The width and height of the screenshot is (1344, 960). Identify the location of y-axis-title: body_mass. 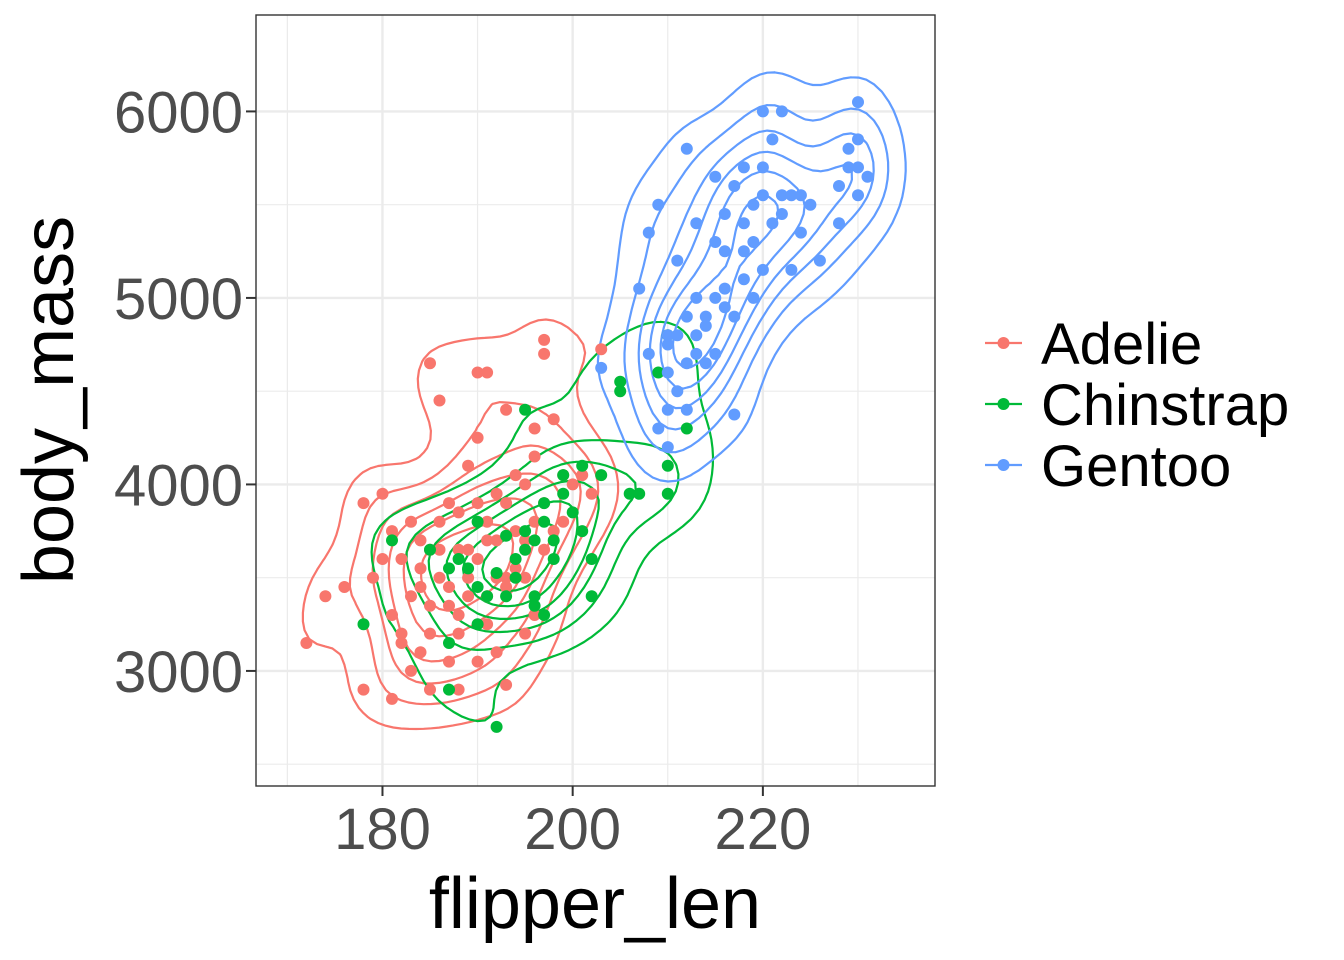
(49, 400).